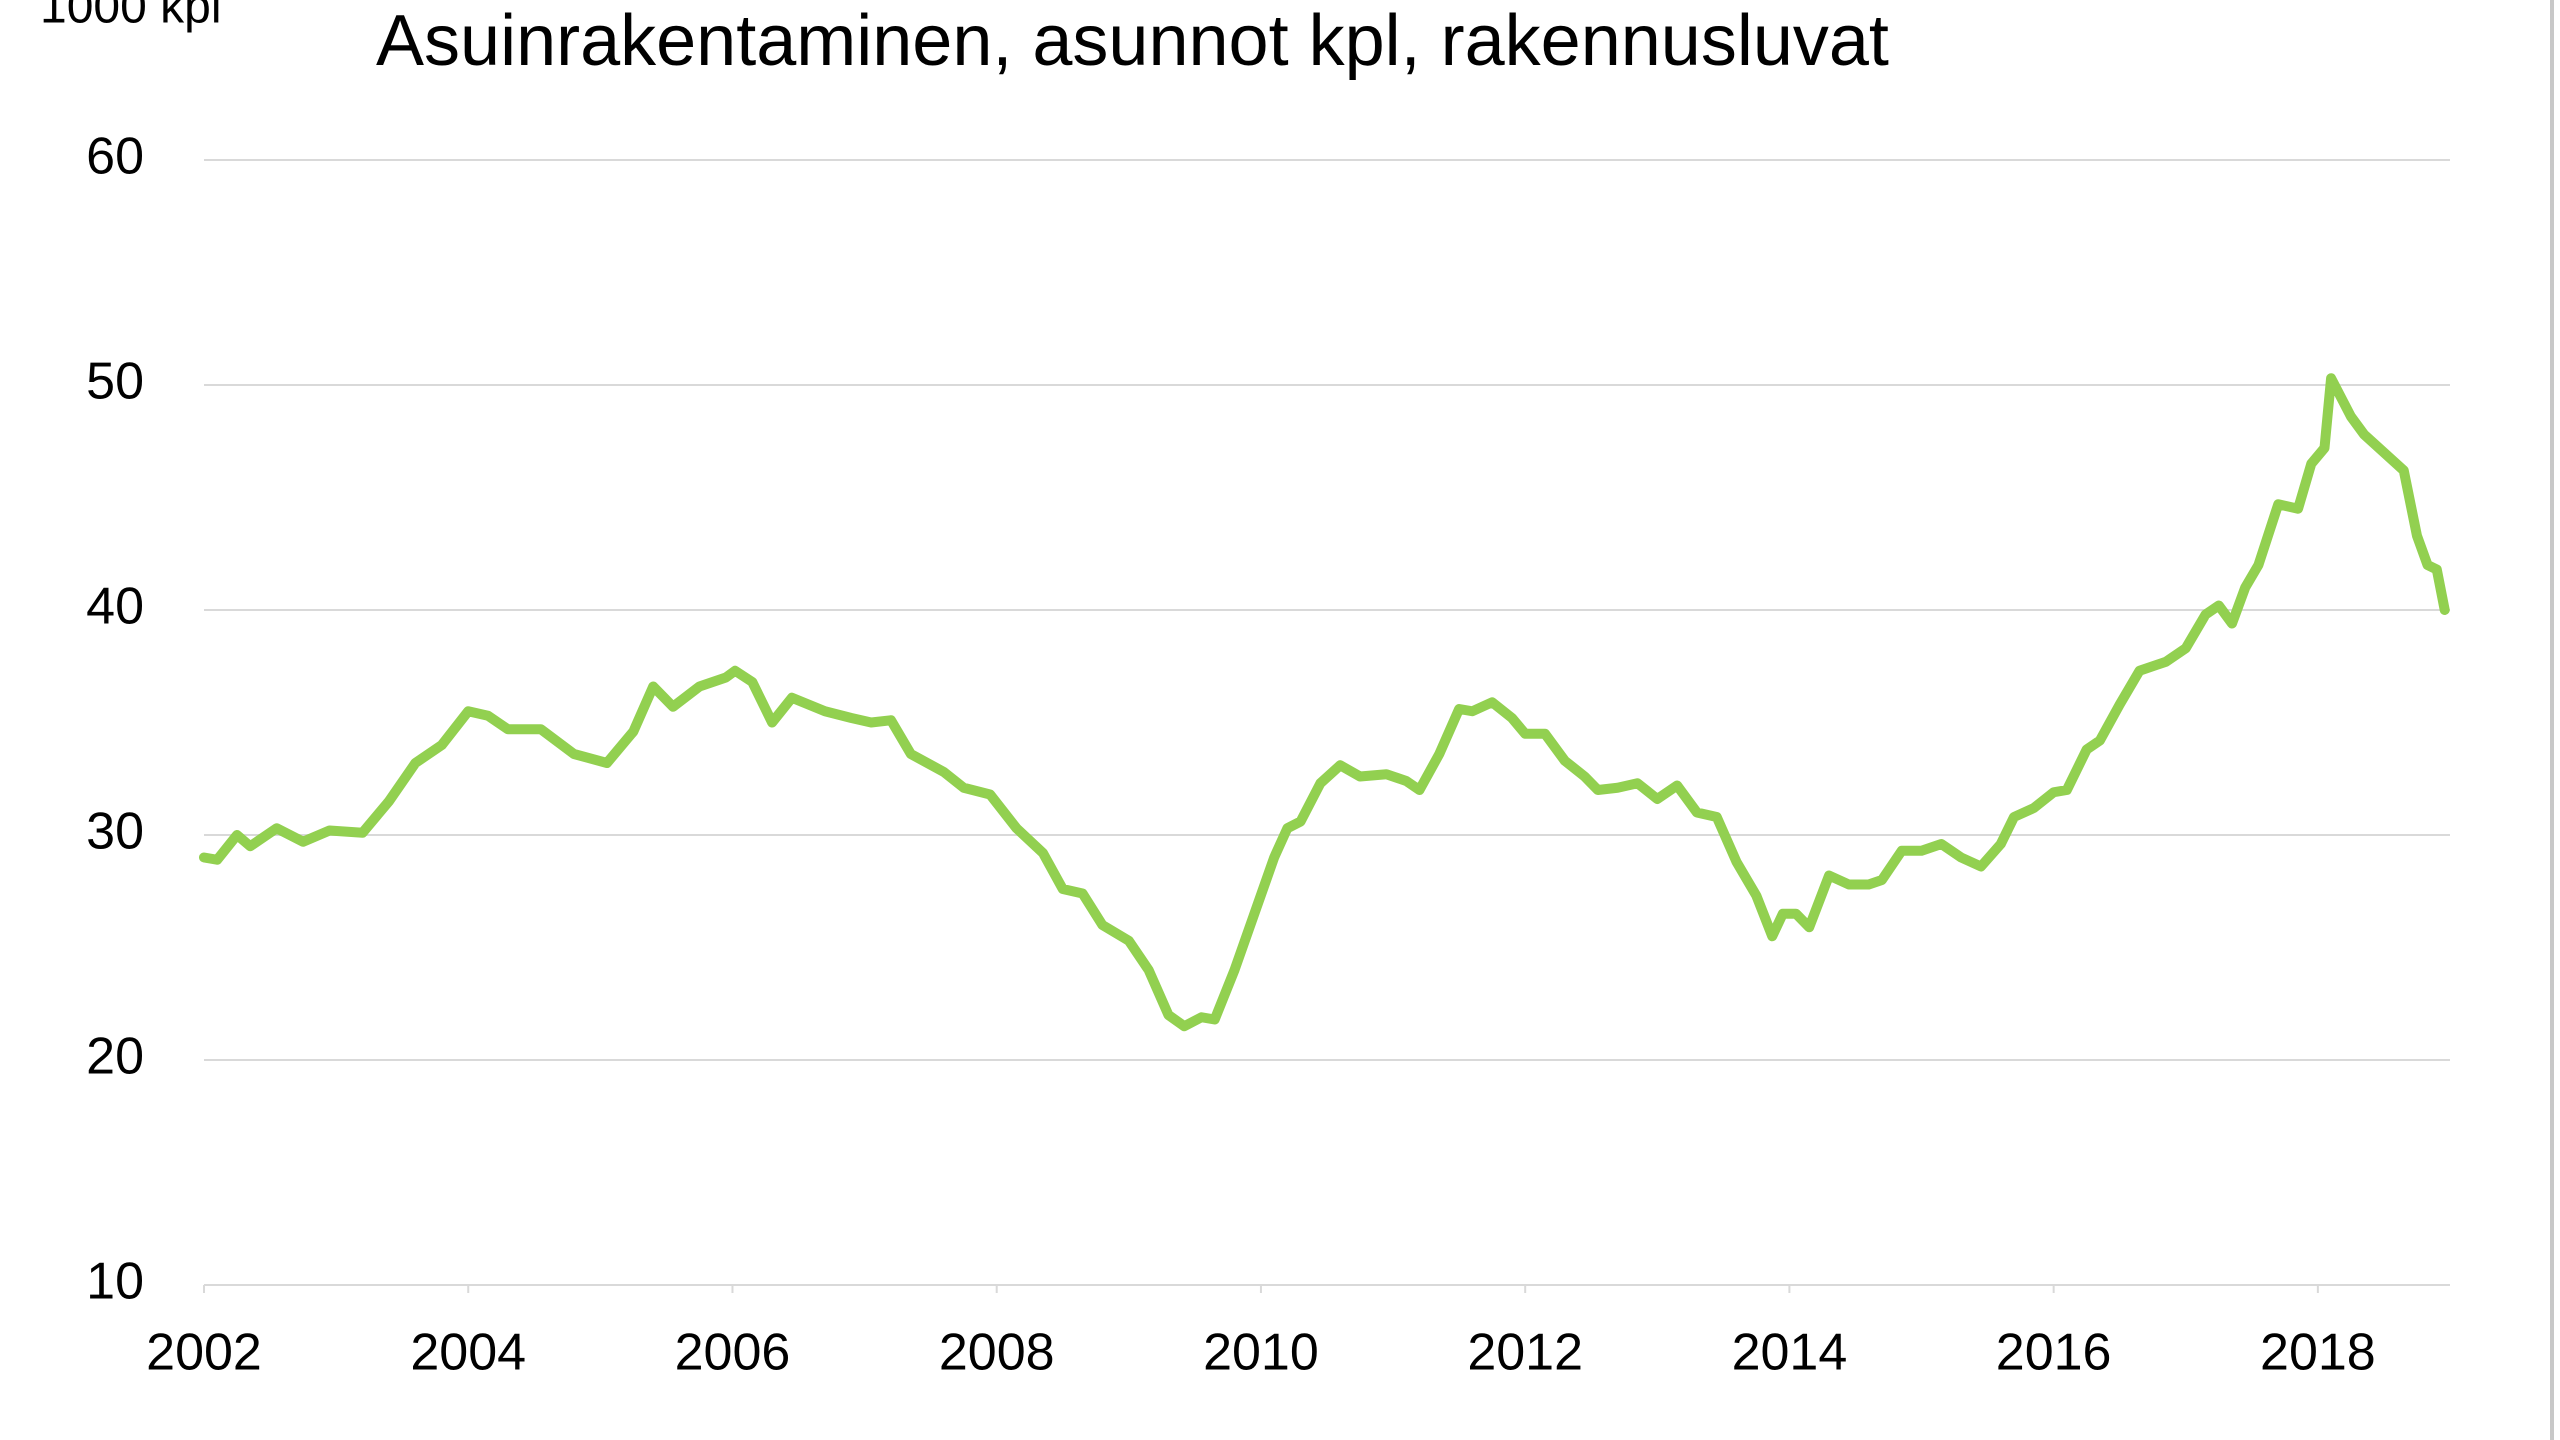  What do you see at coordinates (115, 382) in the screenshot?
I see `y-tick-label: 50` at bounding box center [115, 382].